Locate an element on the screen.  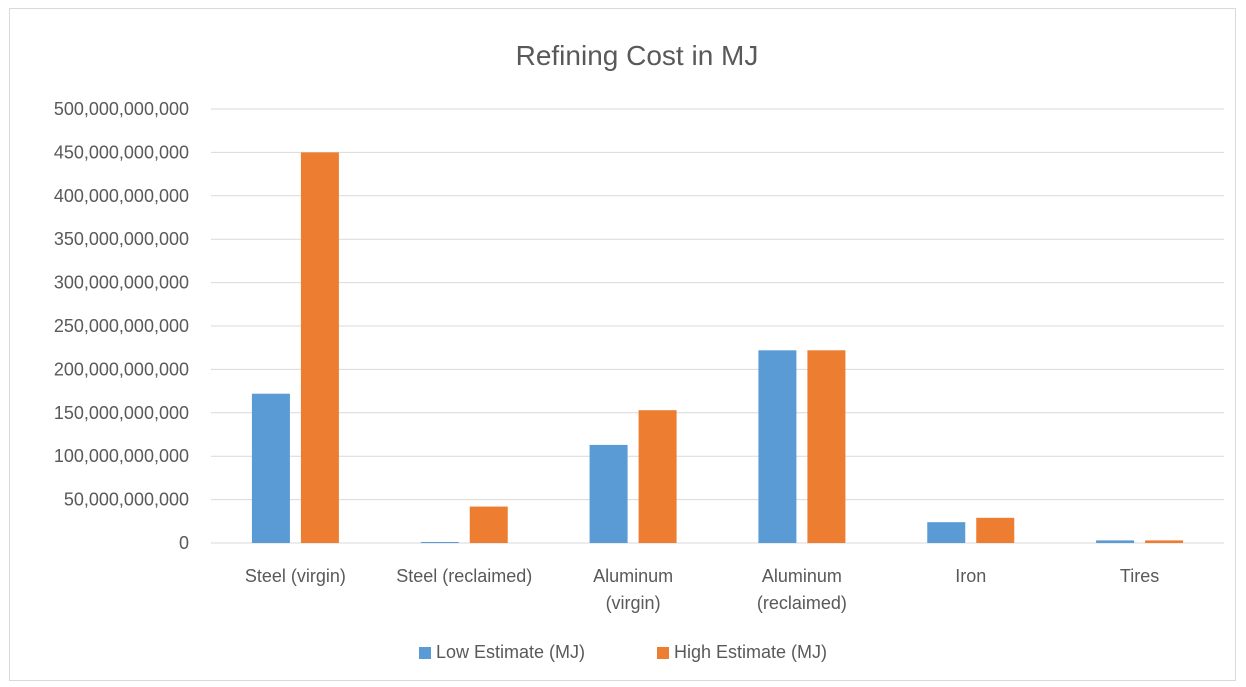
x-tick-label: Tires is located at coordinates (1139, 576).